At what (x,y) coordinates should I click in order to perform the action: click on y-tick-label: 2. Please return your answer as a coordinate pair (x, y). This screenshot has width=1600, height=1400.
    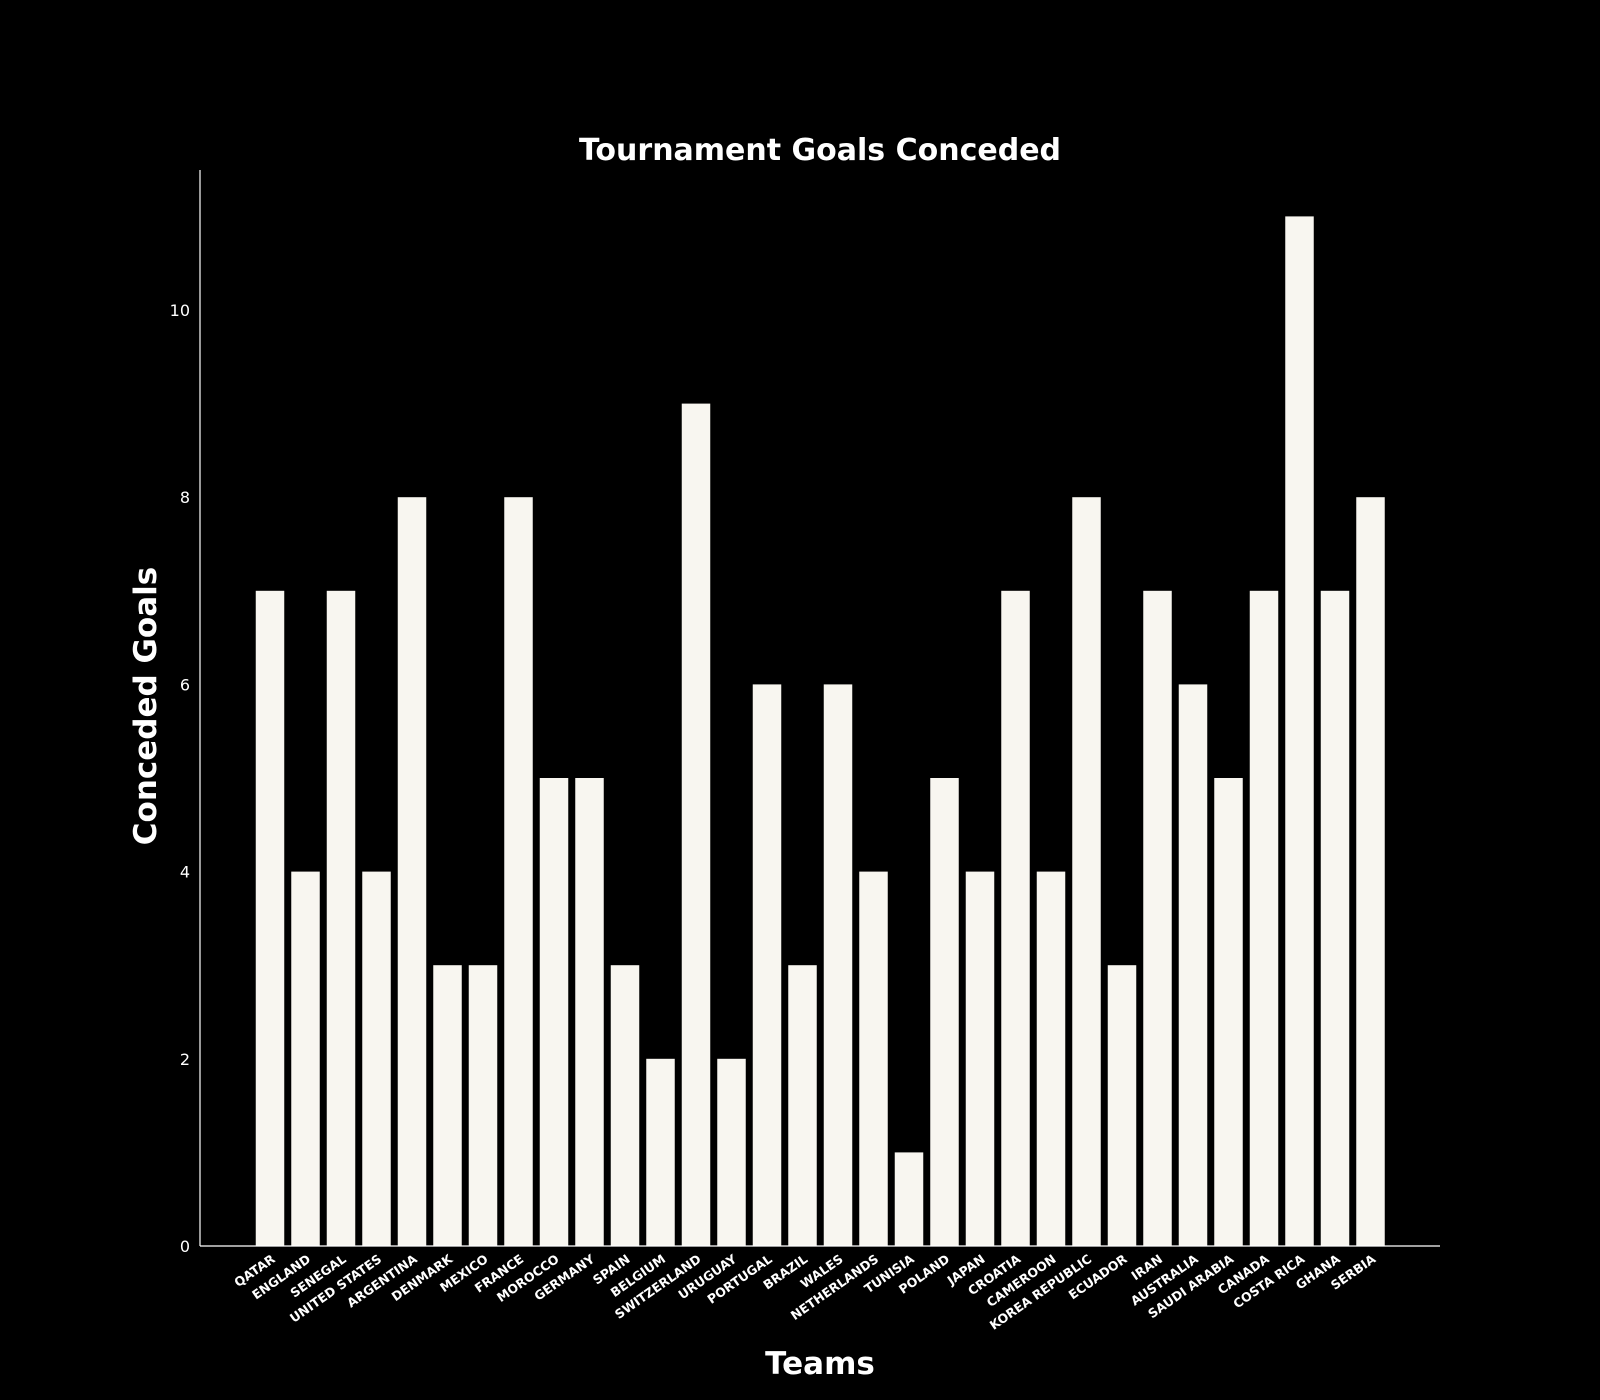
    Looking at the image, I should click on (185, 1059).